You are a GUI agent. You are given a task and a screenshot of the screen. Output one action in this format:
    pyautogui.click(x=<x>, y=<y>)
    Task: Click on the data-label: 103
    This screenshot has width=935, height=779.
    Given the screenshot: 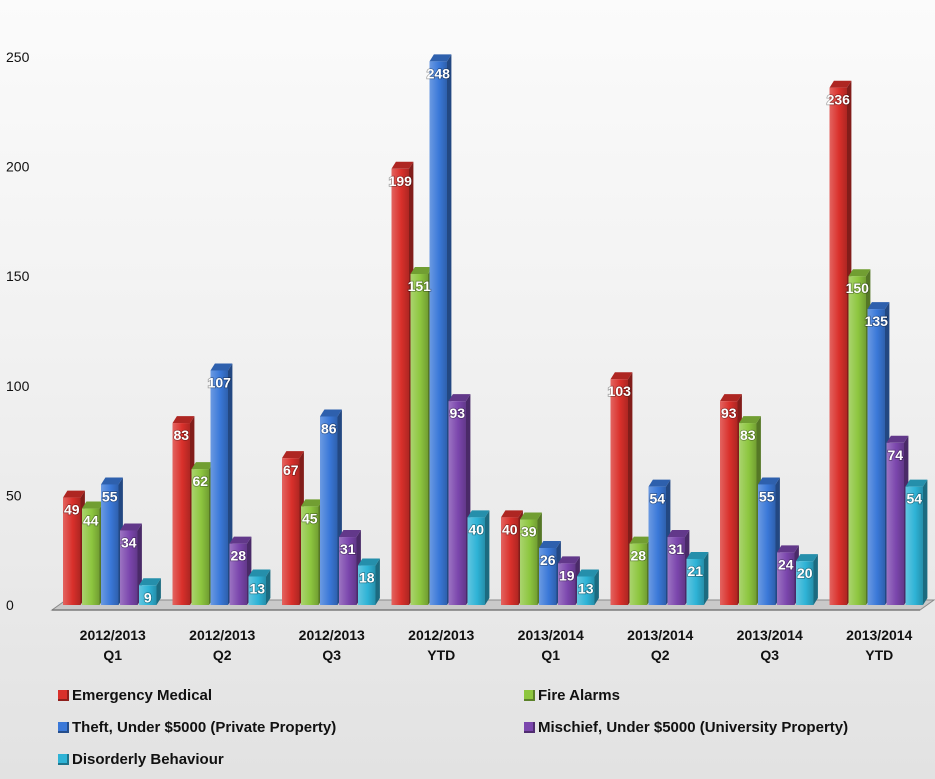 What is the action you would take?
    pyautogui.click(x=620, y=391)
    